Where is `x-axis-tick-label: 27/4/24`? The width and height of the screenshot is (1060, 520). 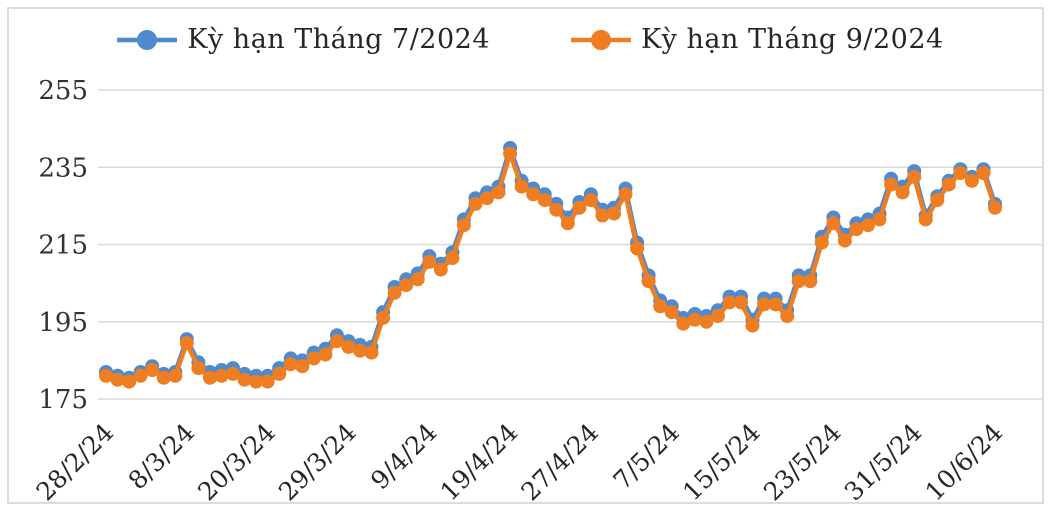
x-axis-tick-label: 27/4/24 is located at coordinates (559, 462).